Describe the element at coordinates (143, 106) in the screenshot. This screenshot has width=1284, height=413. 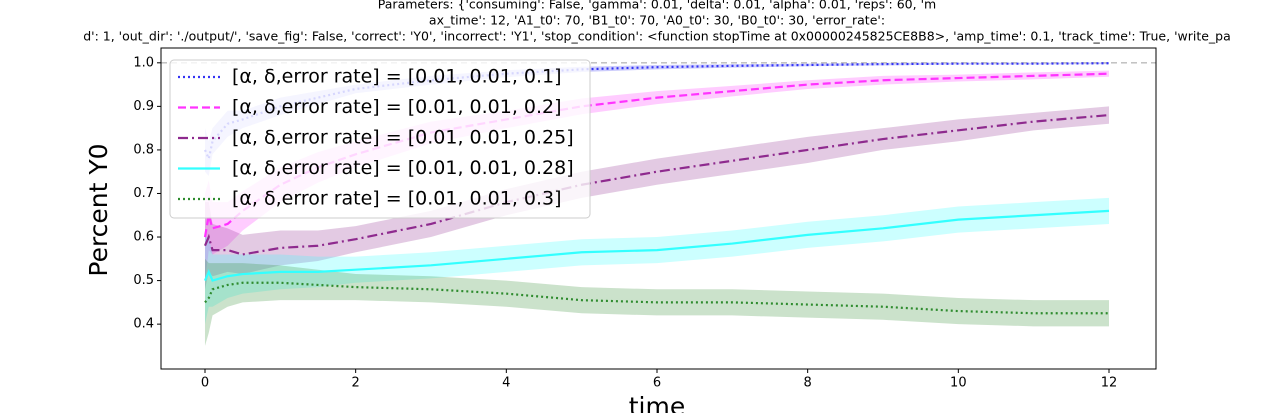
I see `y-tick-label: 0.9` at that location.